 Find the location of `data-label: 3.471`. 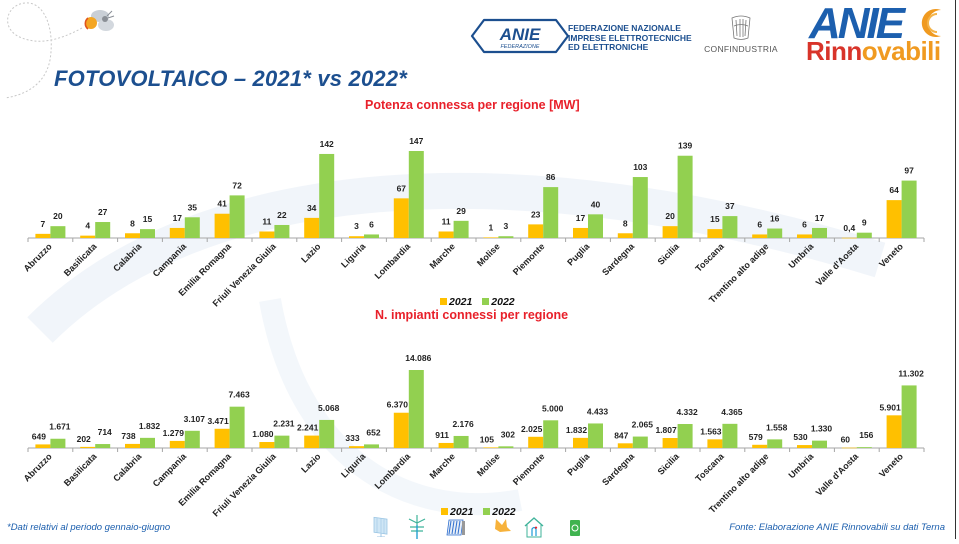

data-label: 3.471 is located at coordinates (218, 421).